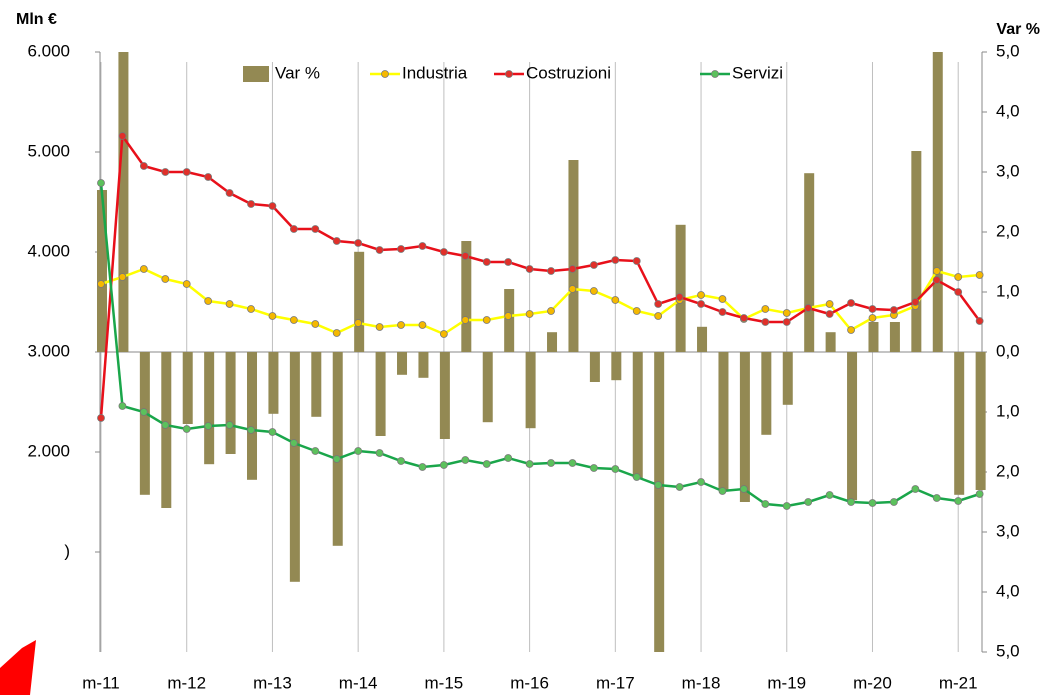  I want to click on x-tick-label: m-16, so click(529, 682).